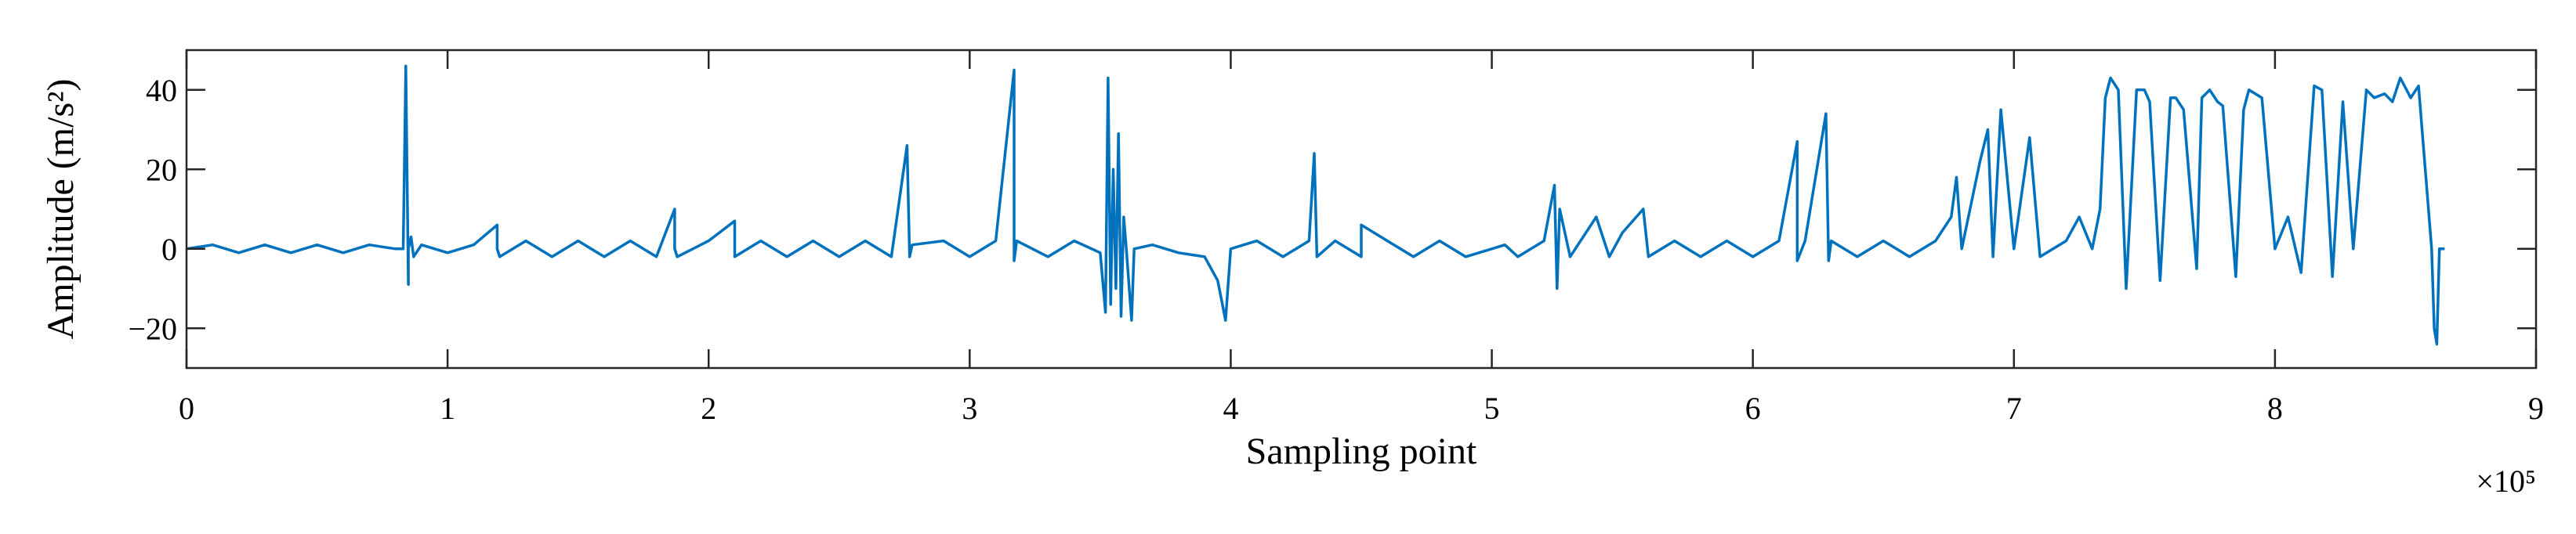 The height and width of the screenshot is (534, 2576). Describe the element at coordinates (1492, 408) in the screenshot. I see `x-tick-label: 5` at that location.